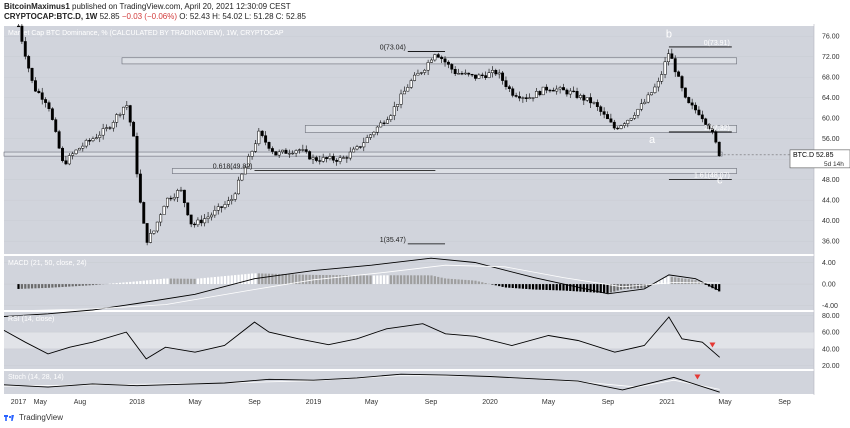 The height and width of the screenshot is (428, 850). What do you see at coordinates (37, 6) in the screenshot?
I see `author-name: BitcoinMaximus1` at bounding box center [37, 6].